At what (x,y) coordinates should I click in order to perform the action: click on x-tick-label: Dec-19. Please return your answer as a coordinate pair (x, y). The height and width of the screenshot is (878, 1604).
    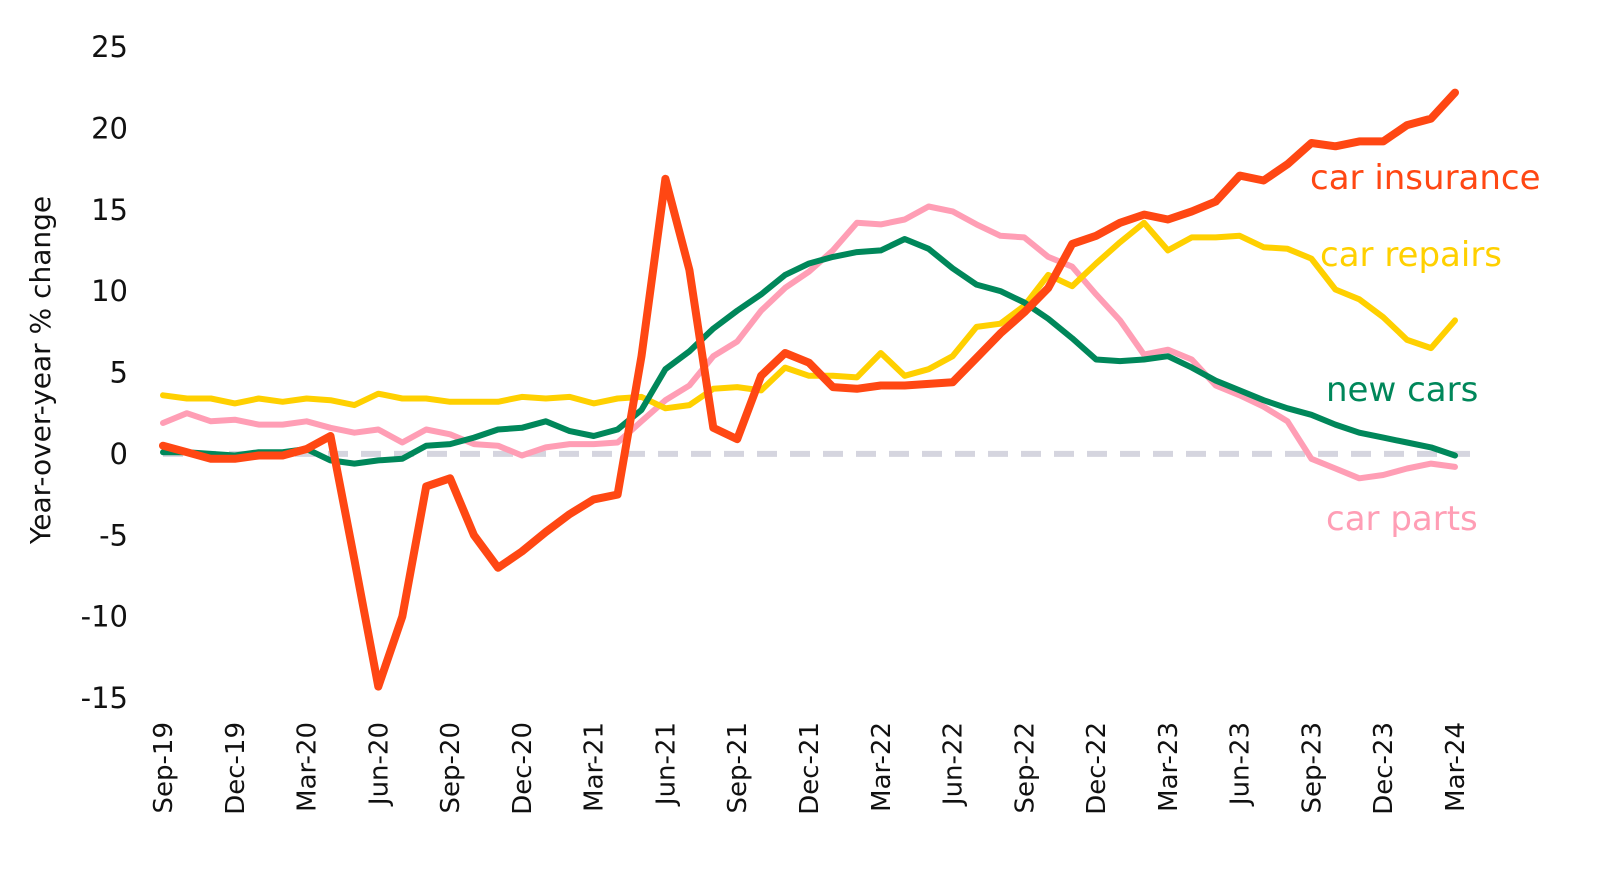
    Looking at the image, I should click on (236, 768).